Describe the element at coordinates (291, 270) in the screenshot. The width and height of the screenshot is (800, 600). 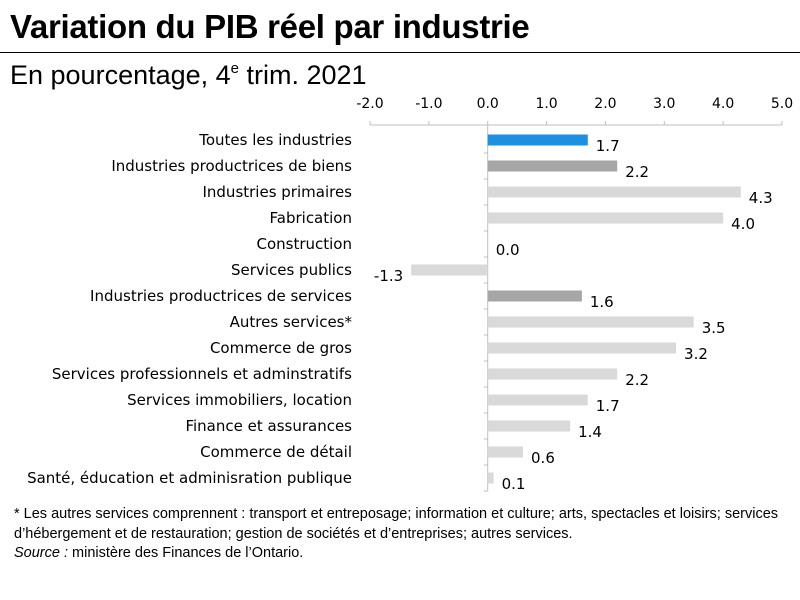
I see `category-label: Services publics` at that location.